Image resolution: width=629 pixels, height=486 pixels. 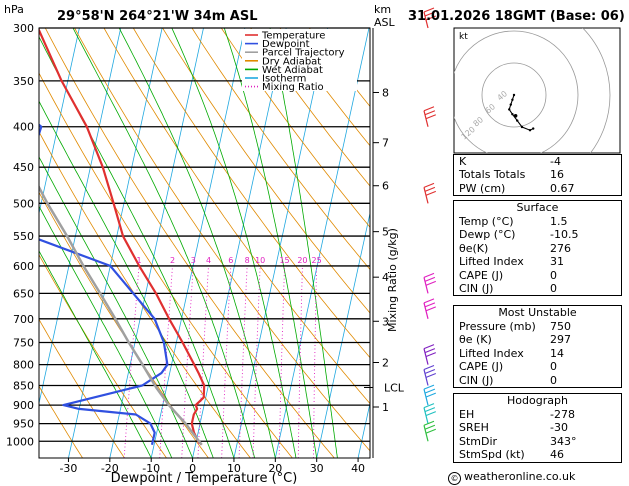 What do you see at coordinates (292, 70) in the screenshot?
I see `legend-entry: Wet Adiabat` at bounding box center [292, 70].